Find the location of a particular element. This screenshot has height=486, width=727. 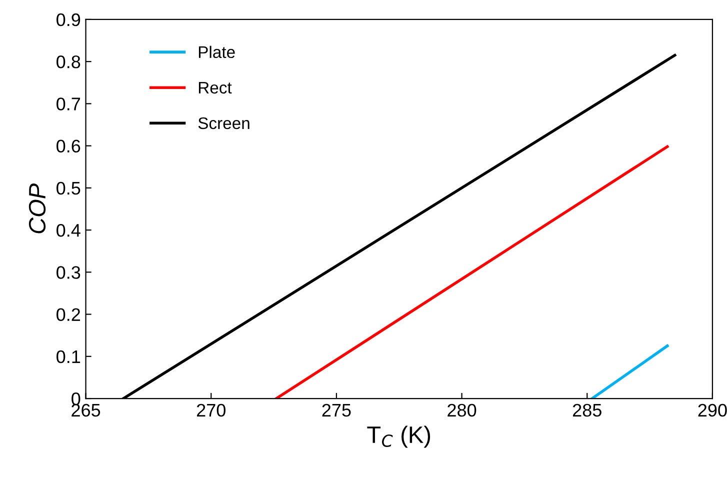

y-axis-title: COP is located at coordinates (37, 209).